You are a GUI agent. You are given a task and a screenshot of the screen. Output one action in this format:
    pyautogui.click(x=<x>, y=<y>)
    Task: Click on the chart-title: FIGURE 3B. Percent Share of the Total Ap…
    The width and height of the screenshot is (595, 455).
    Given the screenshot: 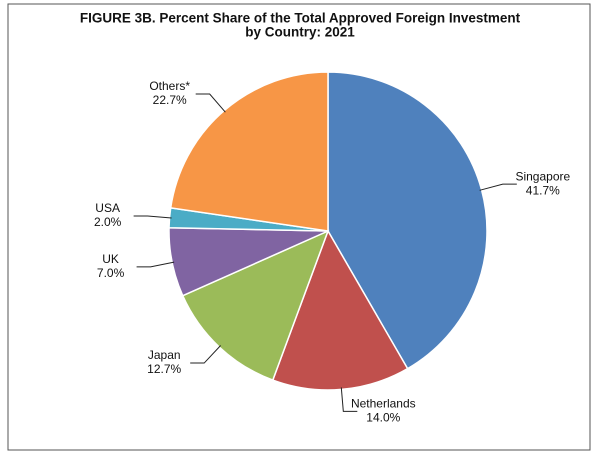 What is the action you would take?
    pyautogui.click(x=300, y=18)
    